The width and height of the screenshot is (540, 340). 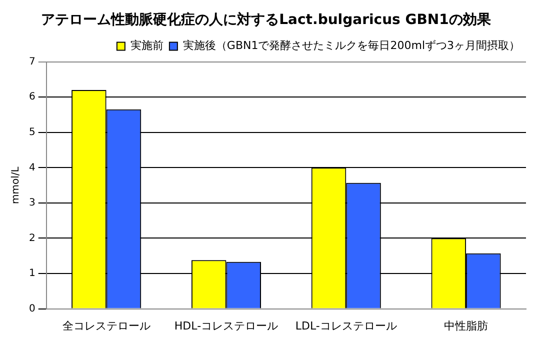 What do you see at coordinates (351, 45) in the screenshot?
I see `legend-label: 実施後（GBN1で発酵させたミルクを毎日200mlずつ3ヶ月間摂取）` at bounding box center [351, 45].